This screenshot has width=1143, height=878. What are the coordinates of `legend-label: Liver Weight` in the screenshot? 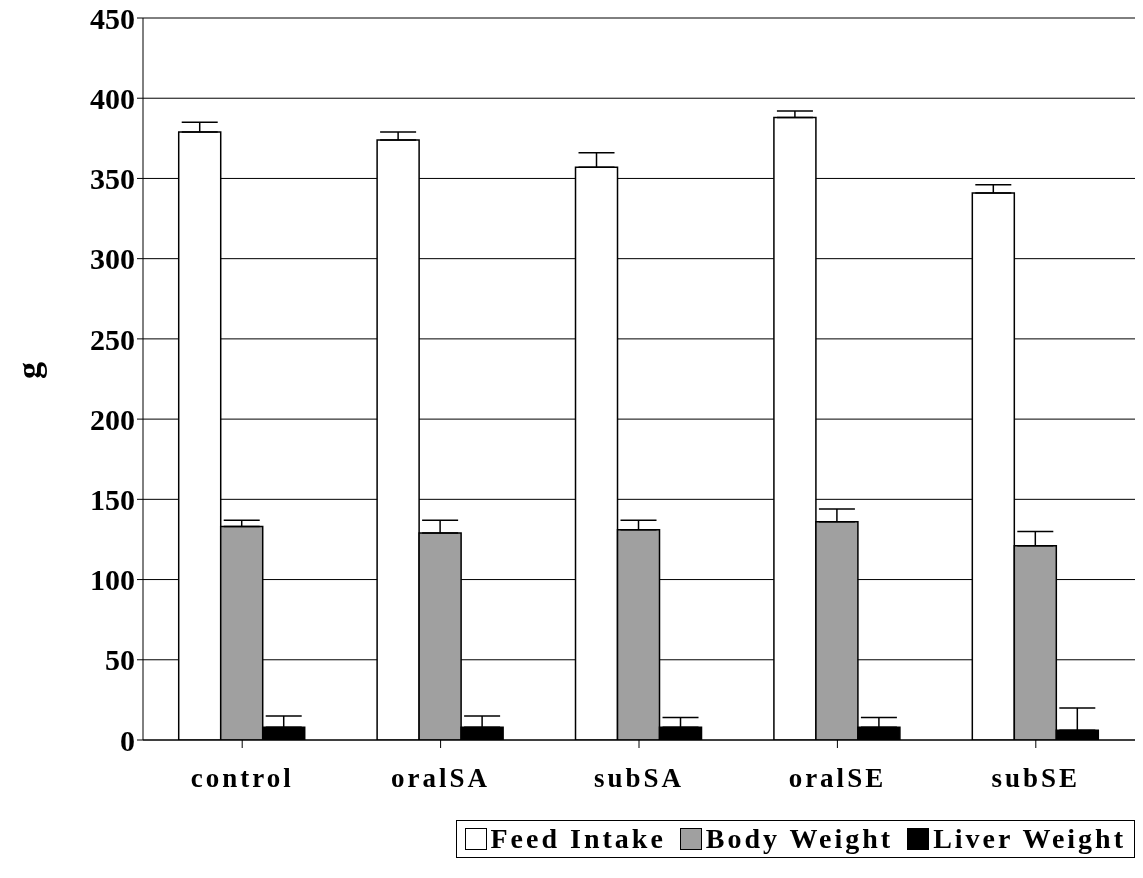 It's located at (1029, 839).